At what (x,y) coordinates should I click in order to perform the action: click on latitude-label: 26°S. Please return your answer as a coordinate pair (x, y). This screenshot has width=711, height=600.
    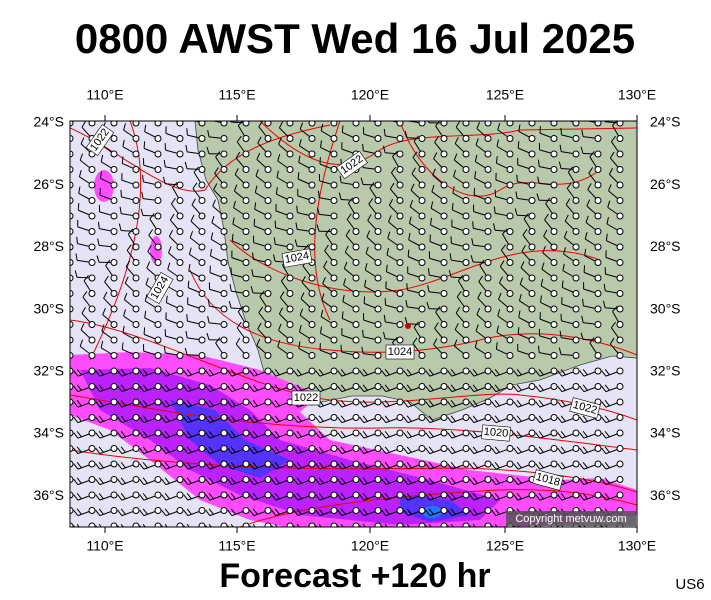
    Looking at the image, I should click on (665, 184).